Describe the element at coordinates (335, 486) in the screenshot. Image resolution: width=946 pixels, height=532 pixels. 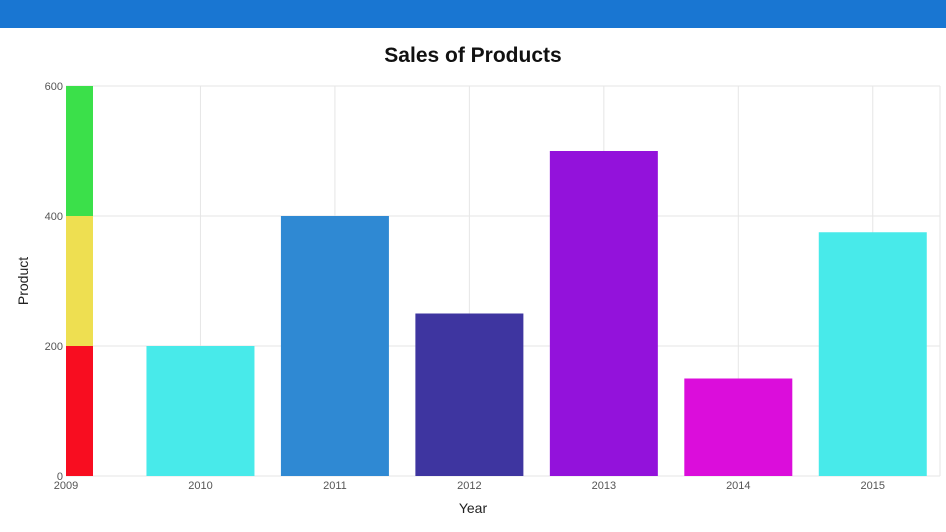
I see `x-tick-label: 2011` at that location.